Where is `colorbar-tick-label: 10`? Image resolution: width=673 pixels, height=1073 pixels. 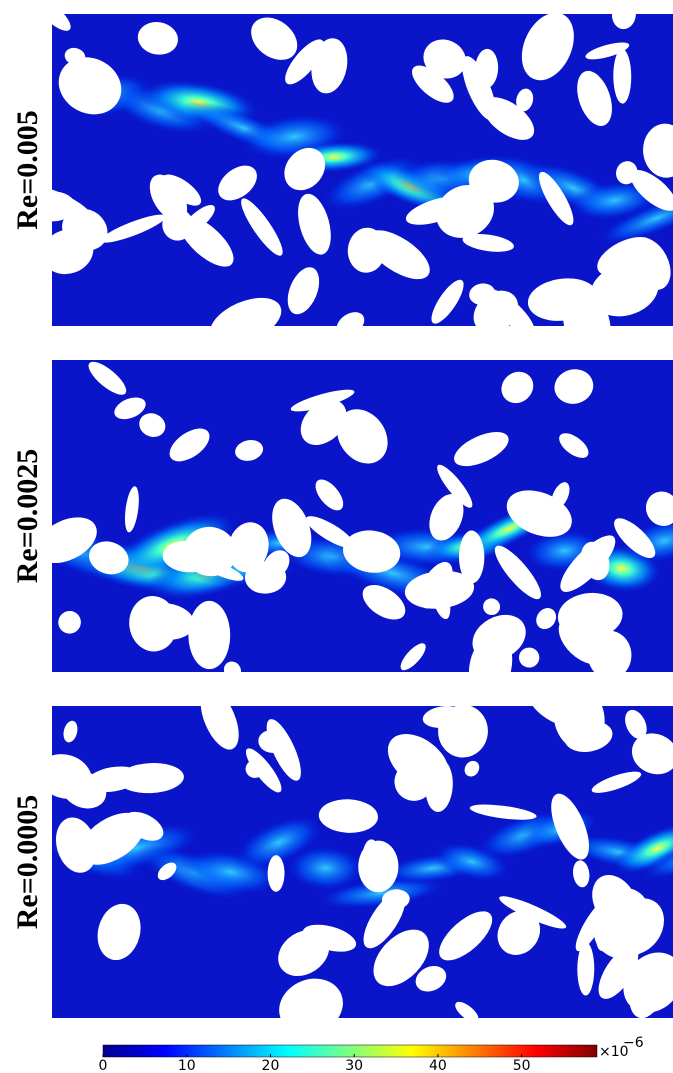 colorbar-tick-label: 10 is located at coordinates (187, 1065).